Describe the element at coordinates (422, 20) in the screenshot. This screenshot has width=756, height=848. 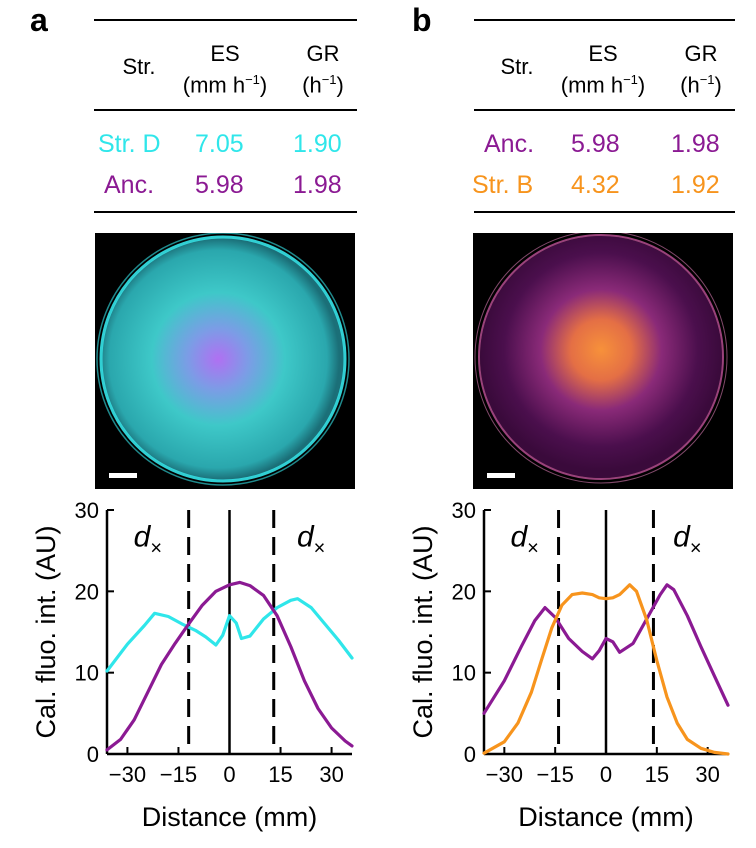
I see `panel-label: b` at that location.